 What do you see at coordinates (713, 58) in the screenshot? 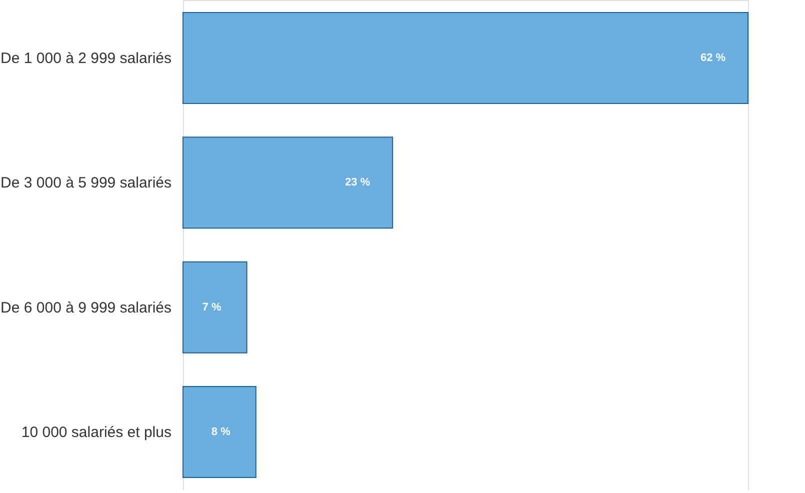
I see `data-label: 62 %` at bounding box center [713, 58].